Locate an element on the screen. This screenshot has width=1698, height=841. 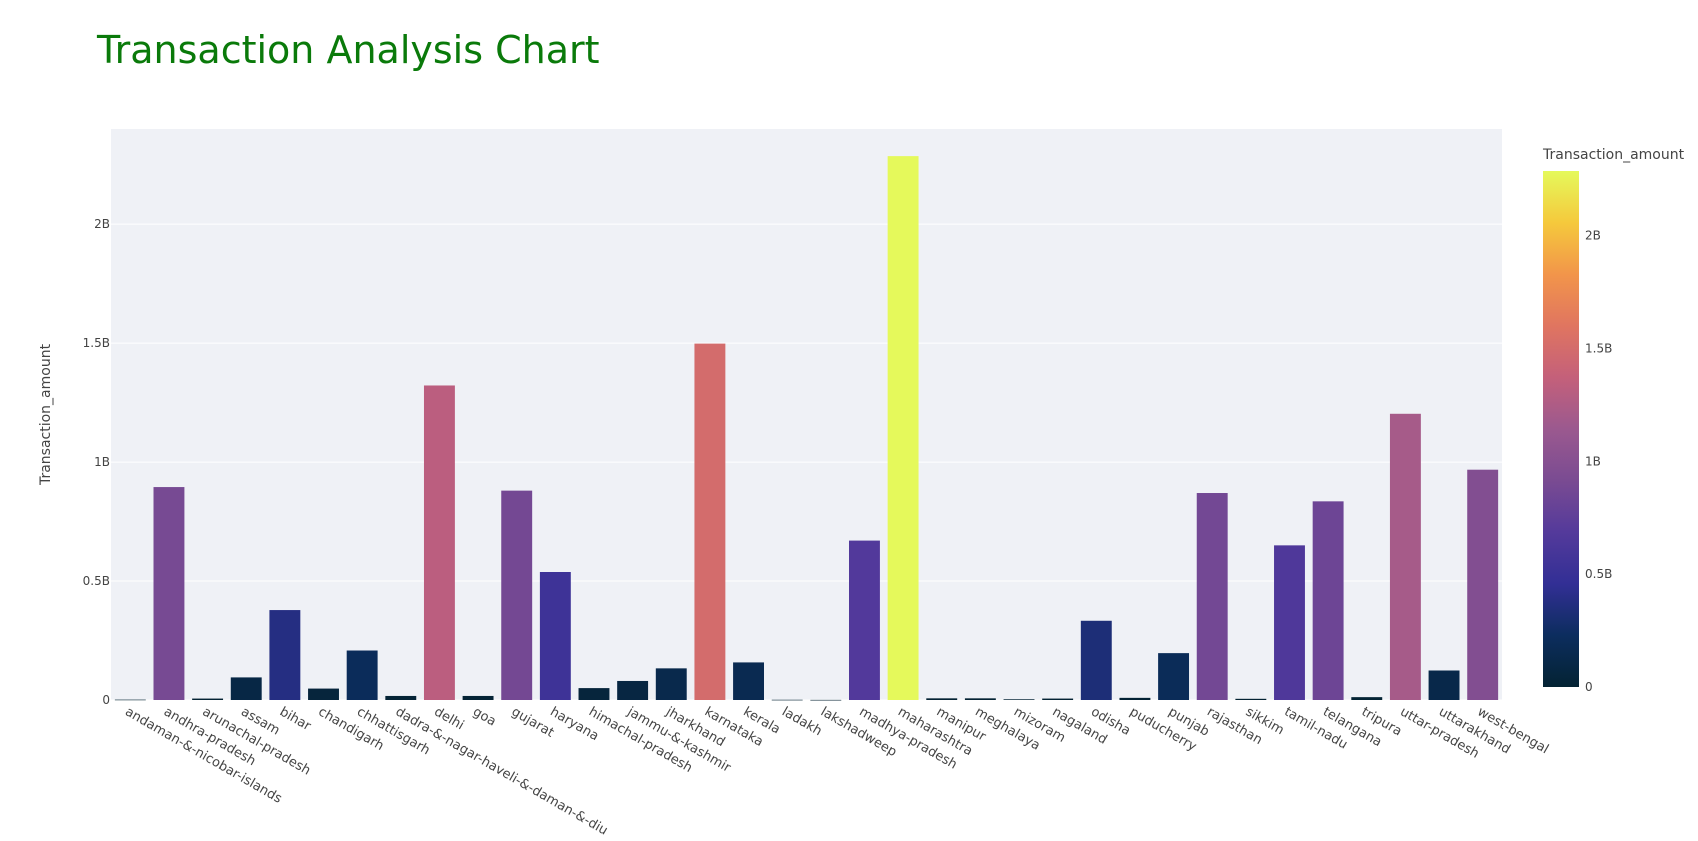
bar-lakshadweep is located at coordinates (826, 700).